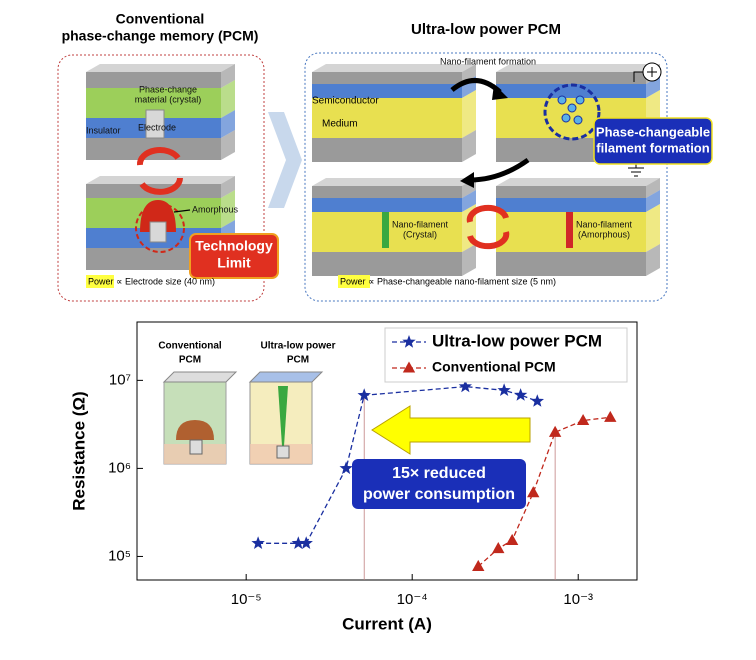  I want to click on curved-arrow, so click(499, 170).